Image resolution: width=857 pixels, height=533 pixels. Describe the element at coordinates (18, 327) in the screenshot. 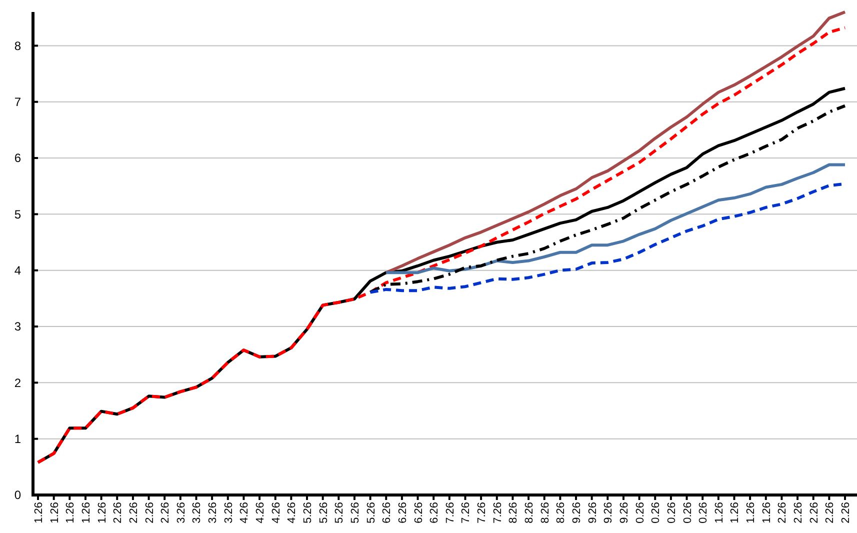

I see `y-tick-label: 3` at that location.